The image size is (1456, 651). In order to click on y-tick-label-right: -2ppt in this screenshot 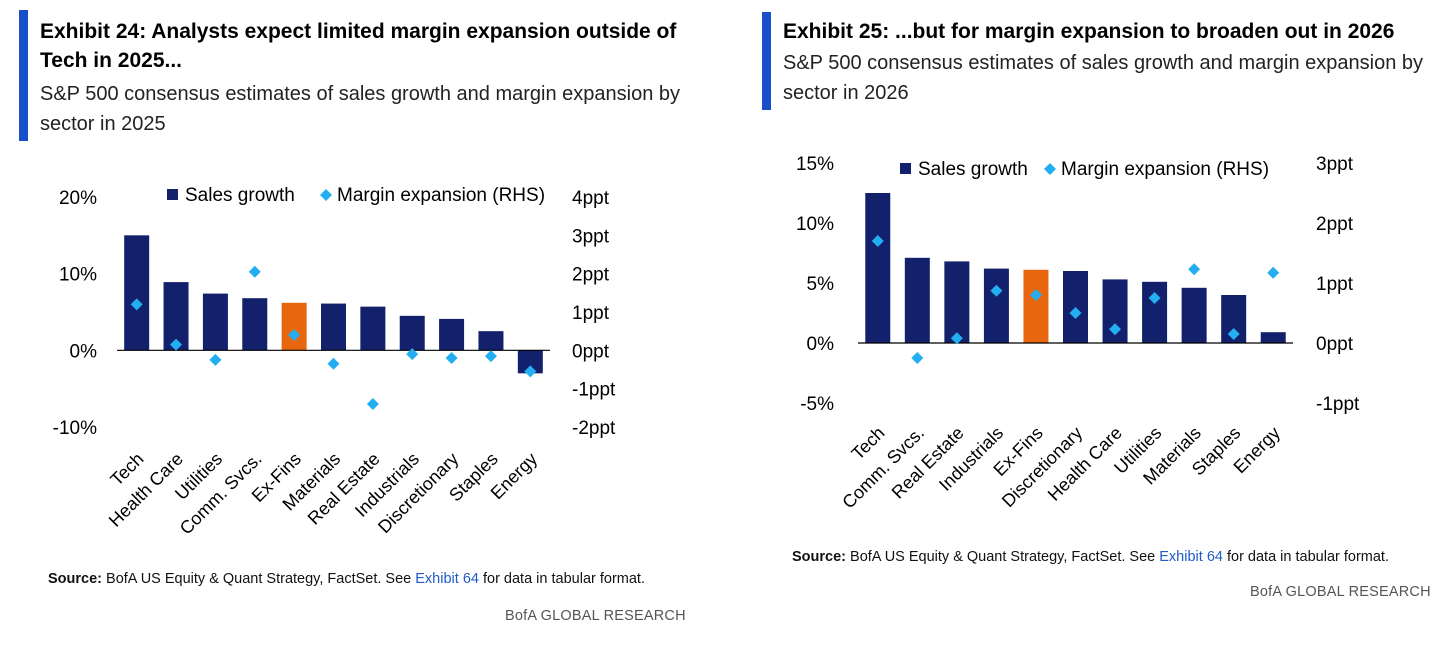, I will do `click(594, 428)`.